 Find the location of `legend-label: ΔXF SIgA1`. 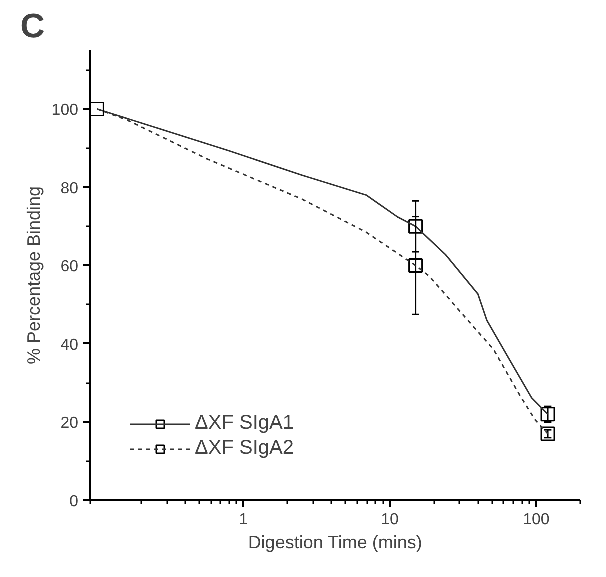

legend-label: ΔXF SIgA1 is located at coordinates (244, 423).